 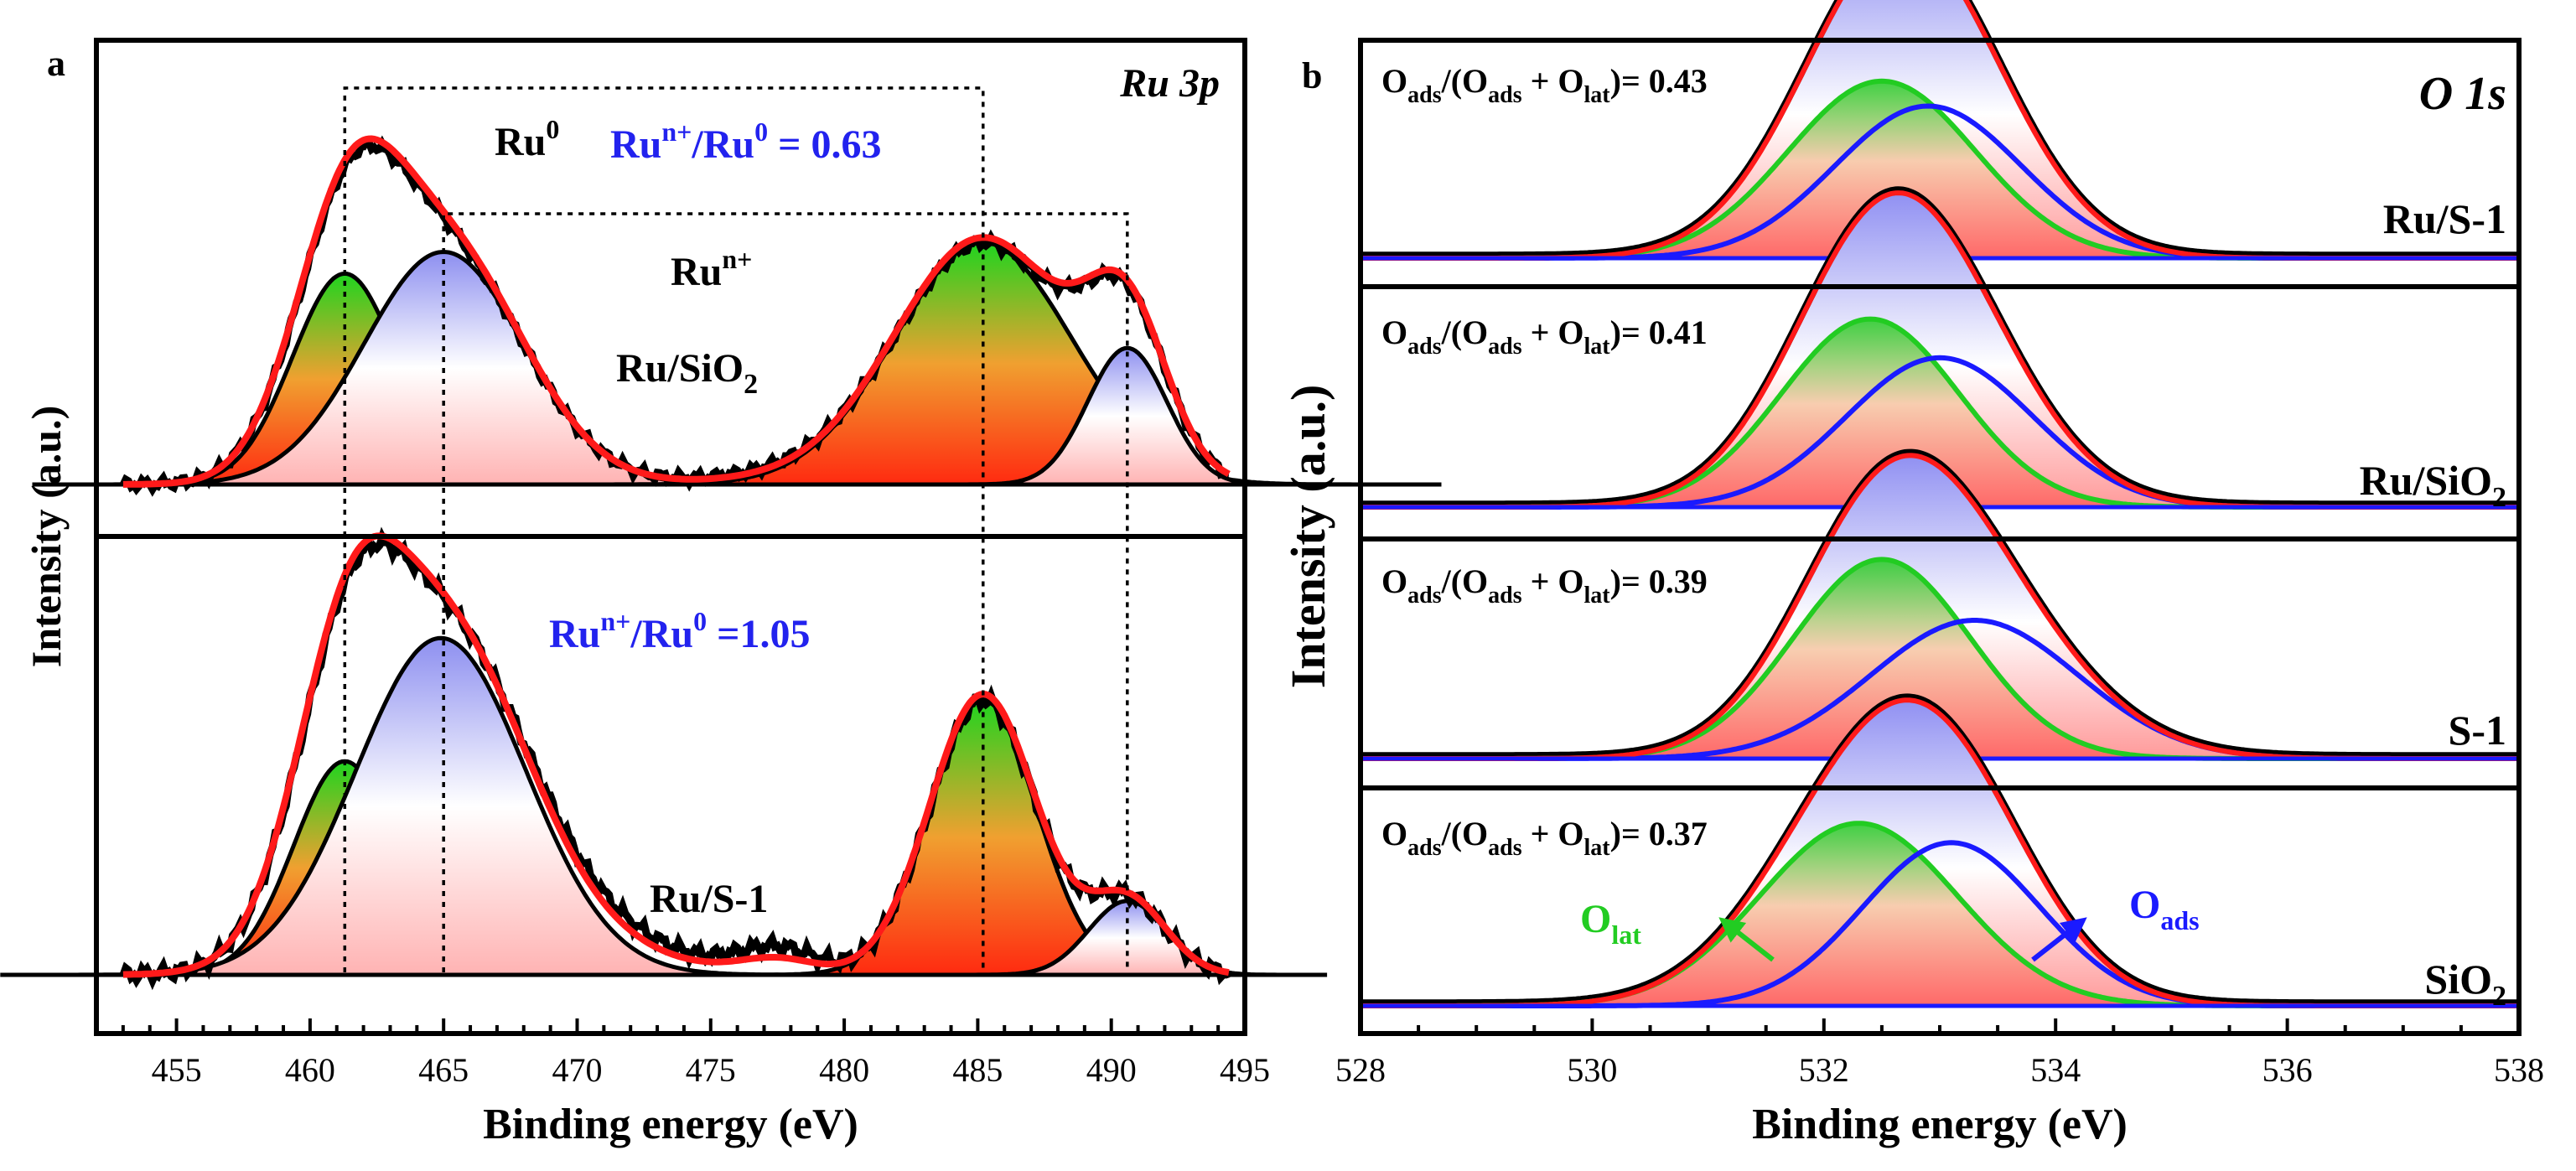 What do you see at coordinates (711, 269) in the screenshot?
I see `run-peak-label: Run+` at bounding box center [711, 269].